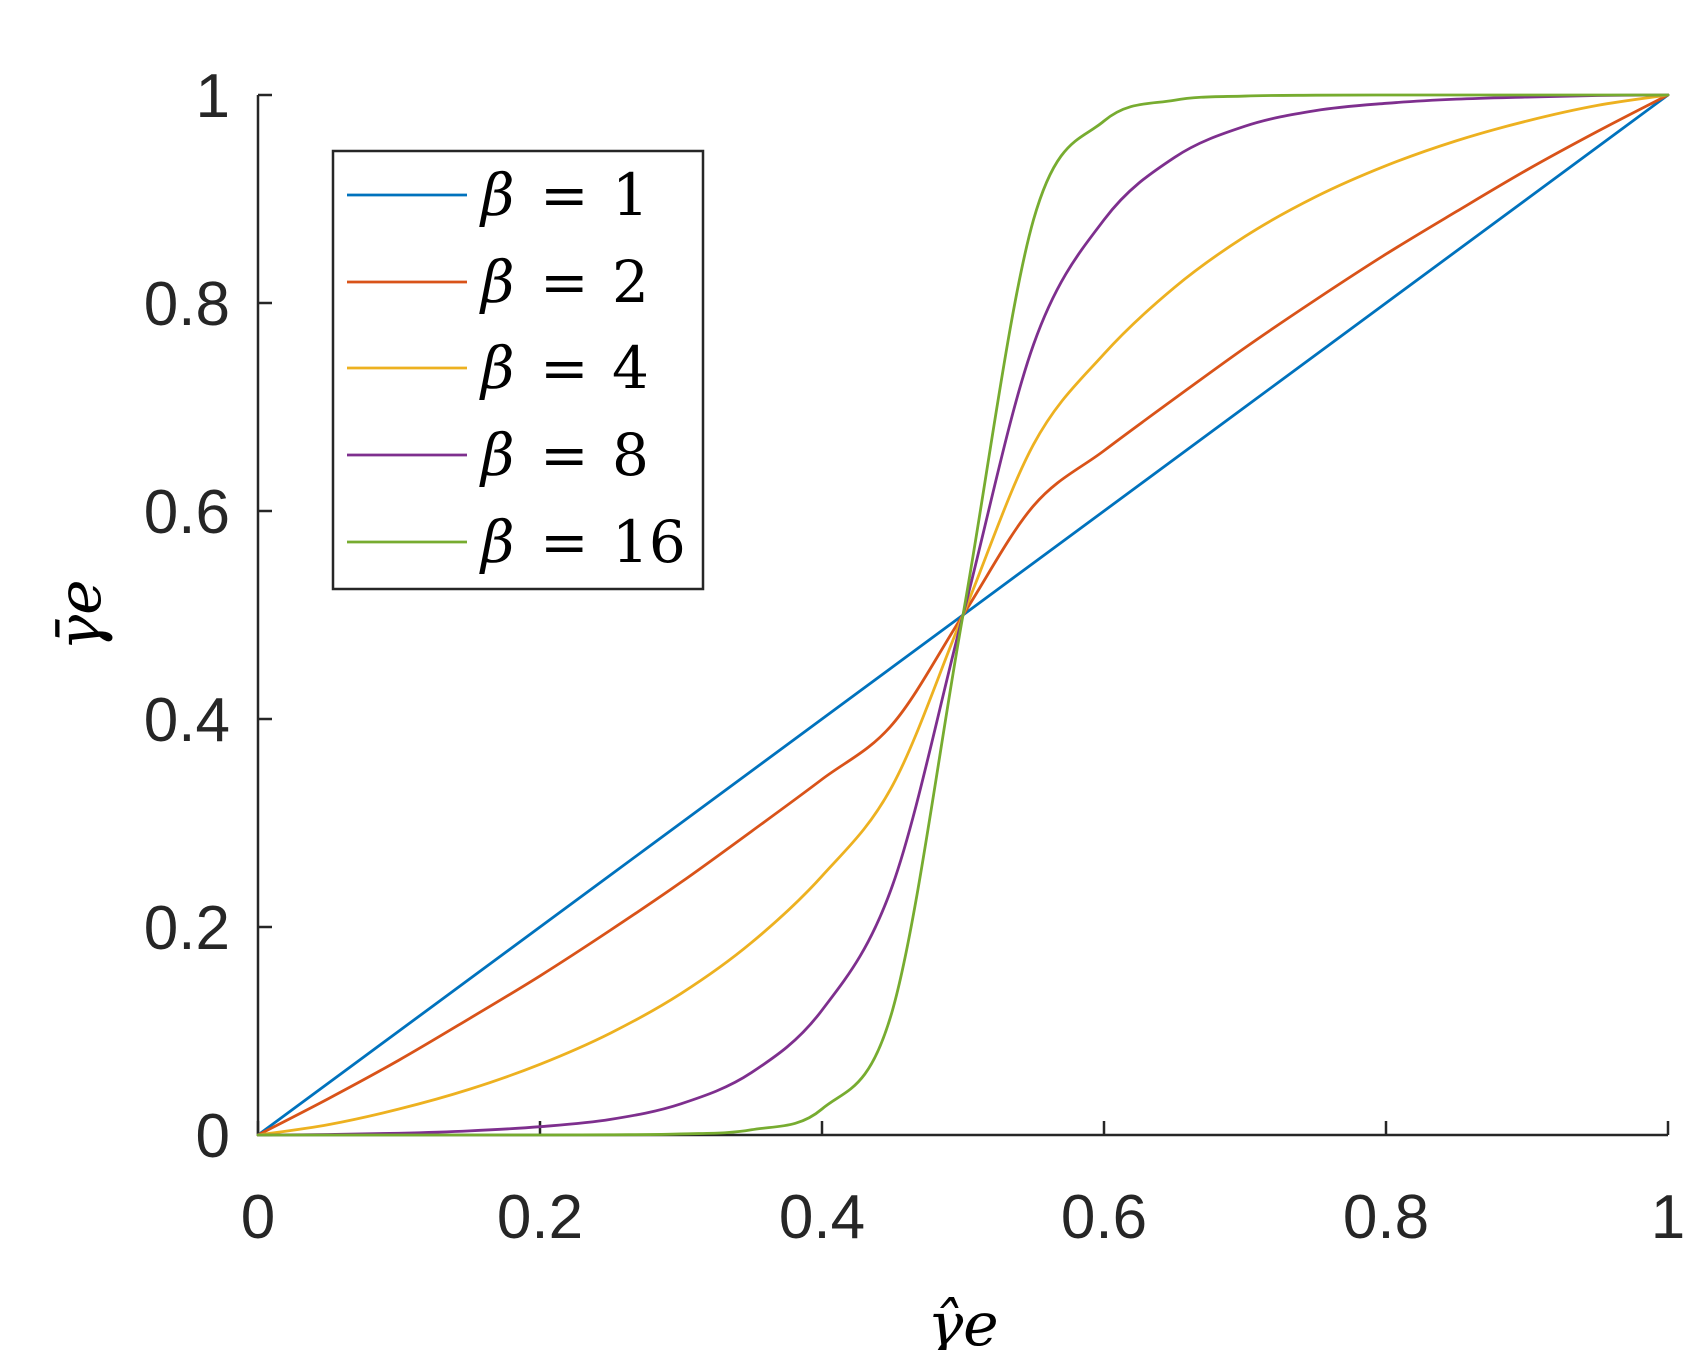  I want to click on x-tick-label: 0.8, so click(1386, 1217).